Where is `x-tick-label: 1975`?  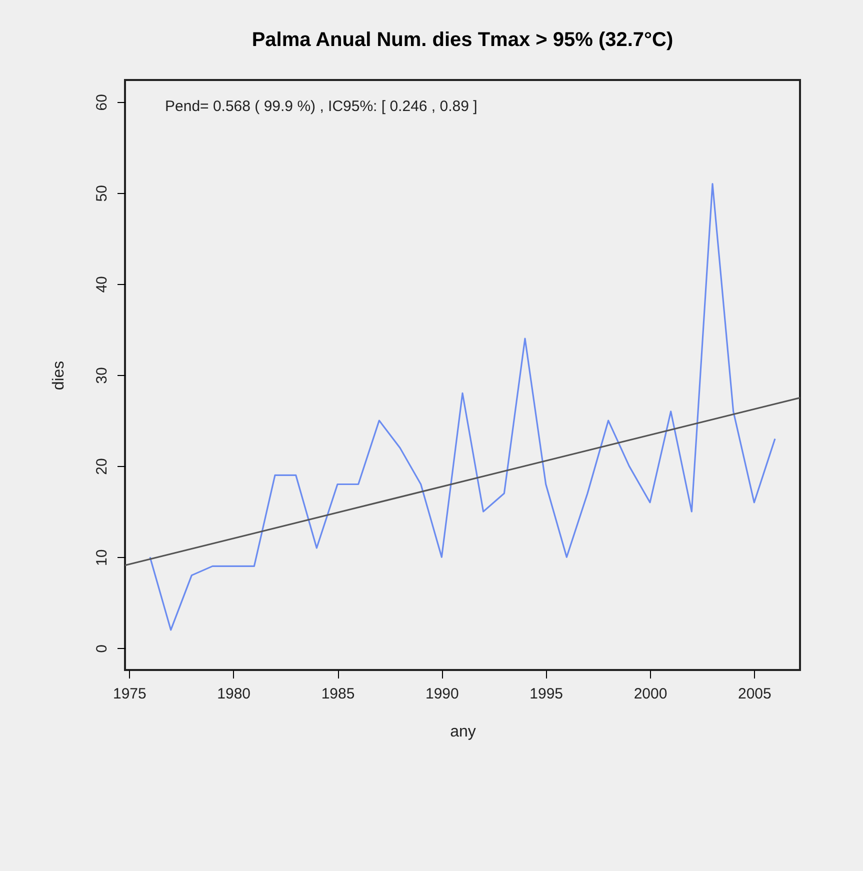
x-tick-label: 1975 is located at coordinates (129, 694).